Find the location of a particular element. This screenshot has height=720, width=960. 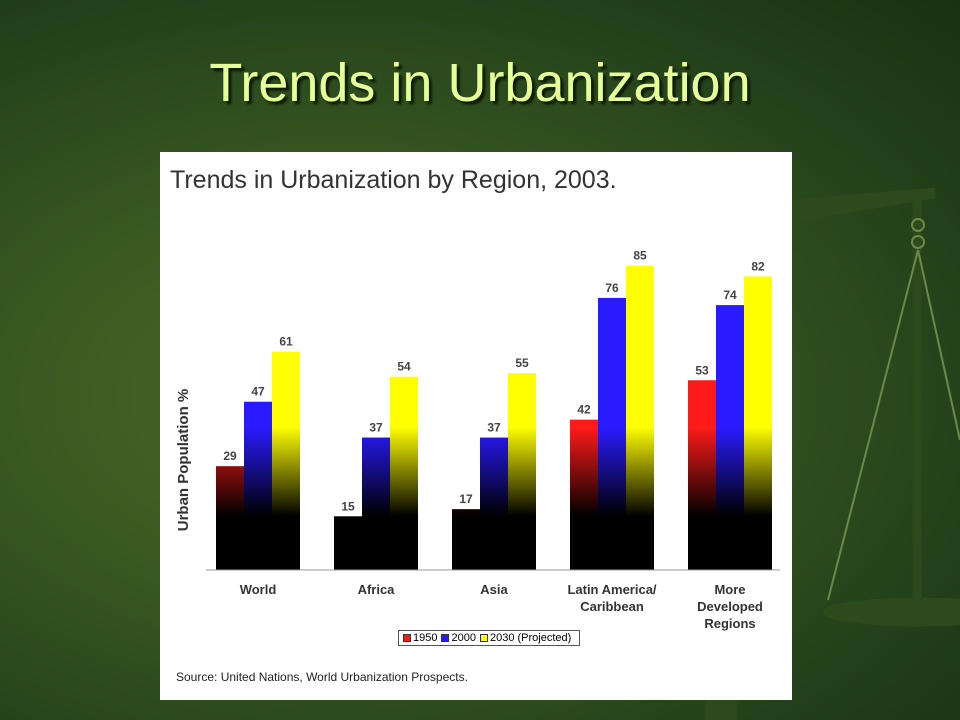

data-label: 54 is located at coordinates (404, 367).